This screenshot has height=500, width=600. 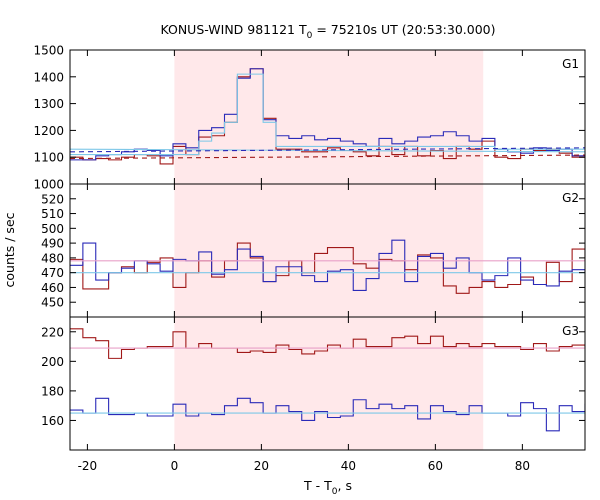 I want to click on x-tick-label: 20, so click(x=261, y=466).